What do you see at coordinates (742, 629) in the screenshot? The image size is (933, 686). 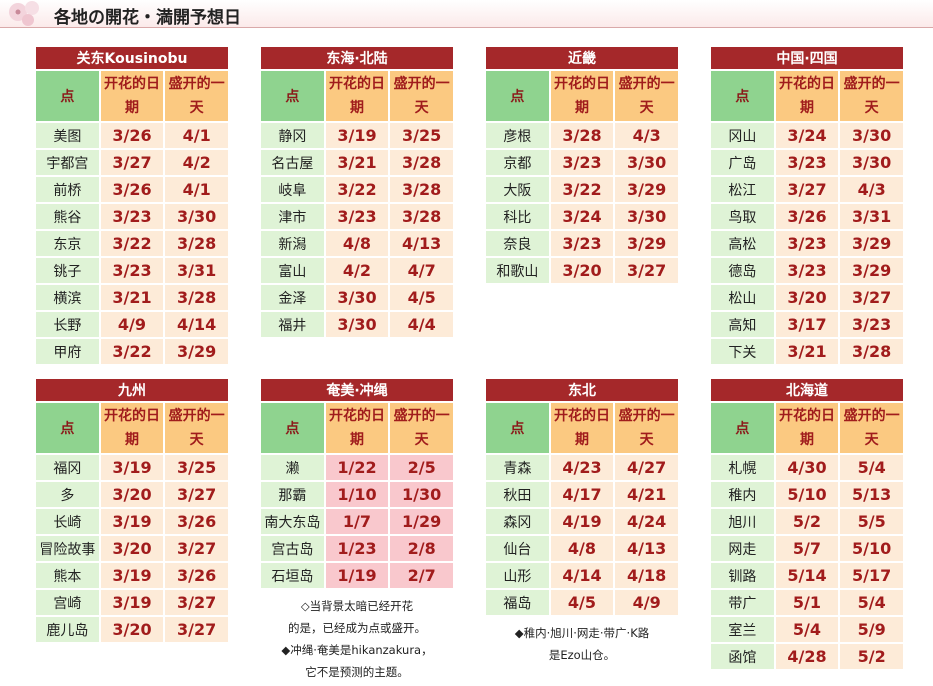 I see `place-cell: 室兰` at bounding box center [742, 629].